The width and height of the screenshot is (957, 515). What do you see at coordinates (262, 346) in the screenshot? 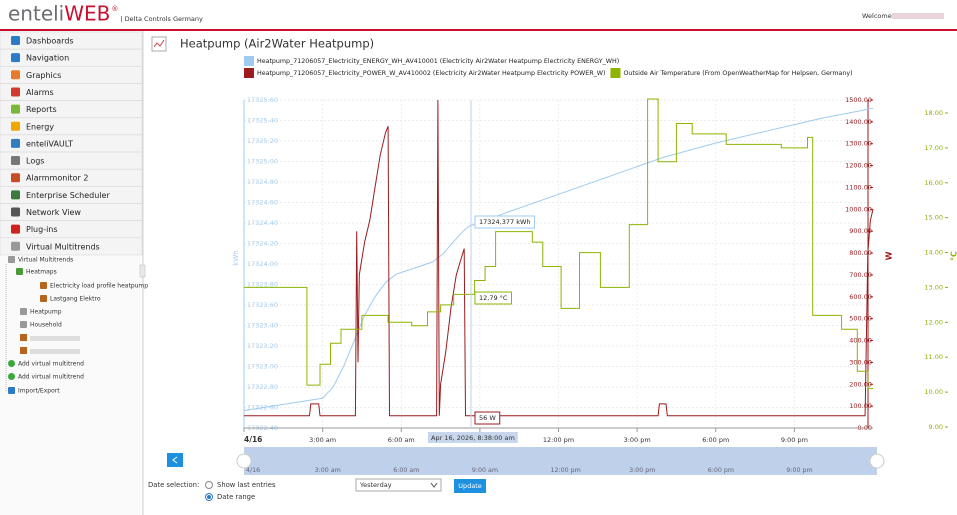
I see `y-tick-label: 17323.20` at bounding box center [262, 346].